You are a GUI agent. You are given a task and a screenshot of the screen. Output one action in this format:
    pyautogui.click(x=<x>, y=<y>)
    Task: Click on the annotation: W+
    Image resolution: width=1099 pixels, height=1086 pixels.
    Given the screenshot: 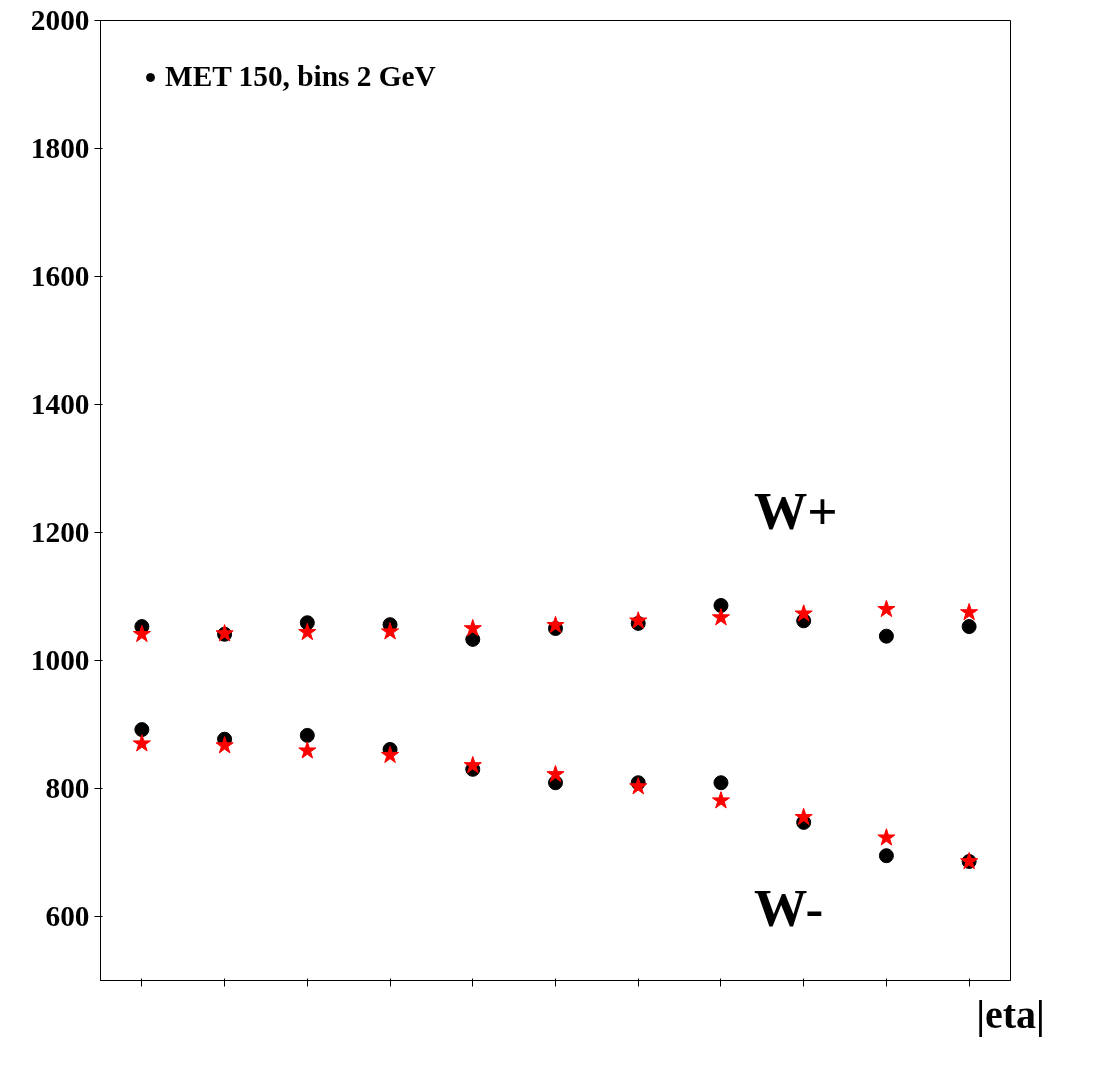 What is the action you would take?
    pyautogui.click(x=796, y=511)
    